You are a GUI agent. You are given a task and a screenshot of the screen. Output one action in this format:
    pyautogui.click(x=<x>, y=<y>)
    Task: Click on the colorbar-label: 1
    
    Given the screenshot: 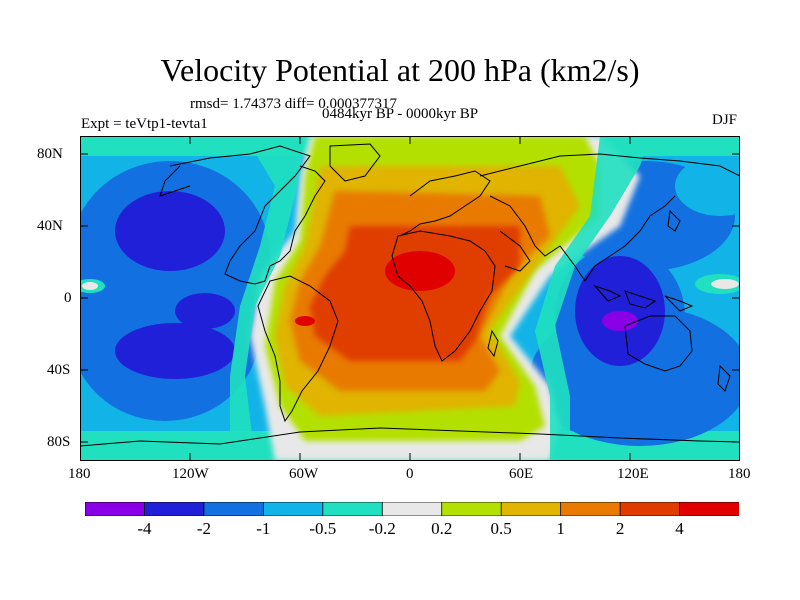 What is the action you would take?
    pyautogui.click(x=560, y=528)
    